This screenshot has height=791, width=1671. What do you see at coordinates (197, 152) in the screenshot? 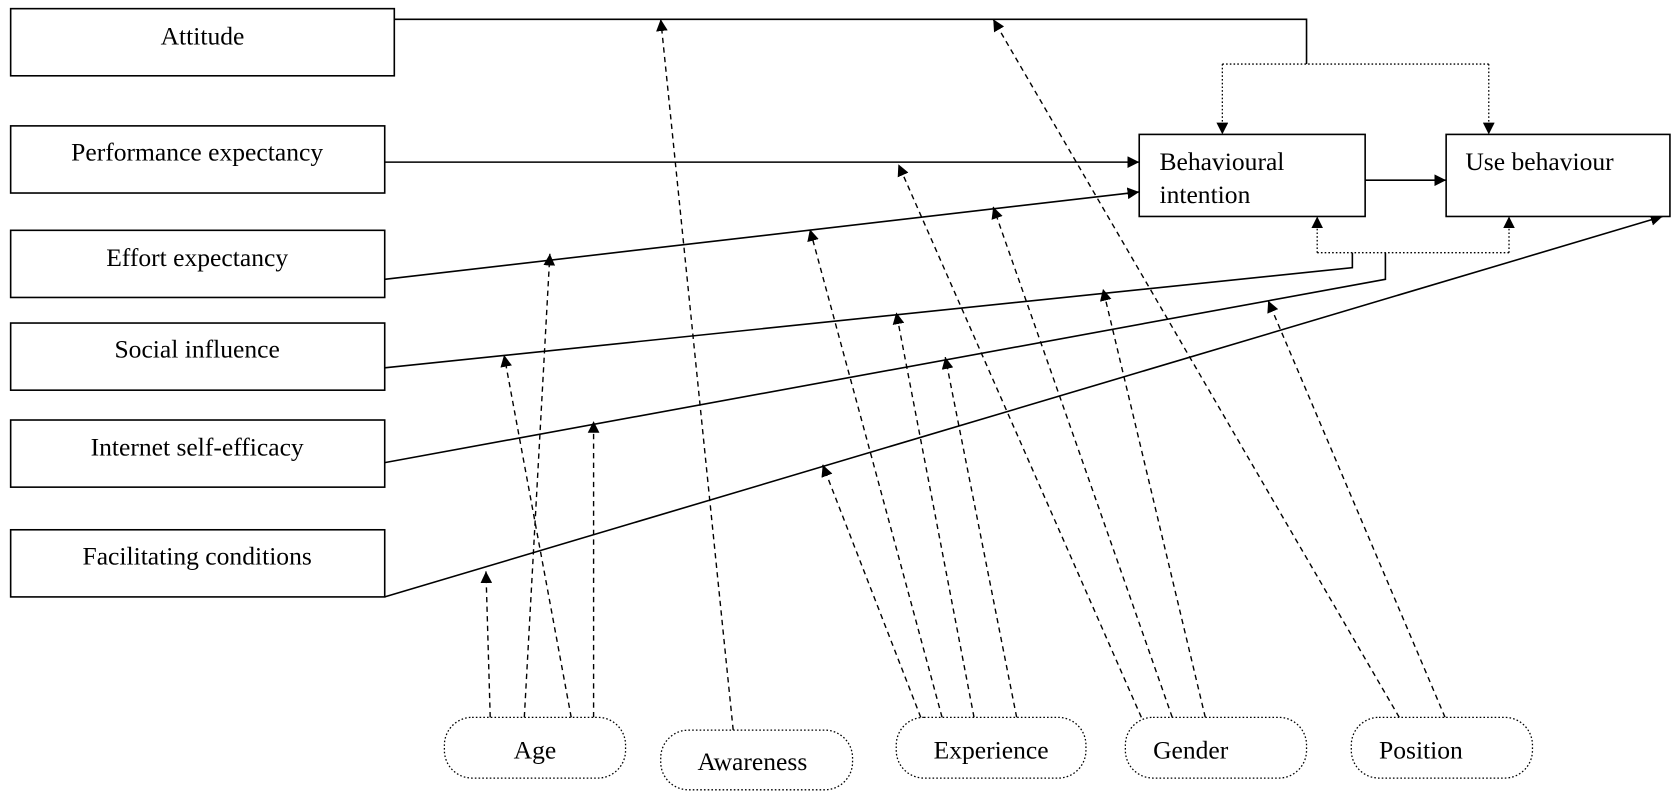
I see `node-label: Performance expectancy` at bounding box center [197, 152].